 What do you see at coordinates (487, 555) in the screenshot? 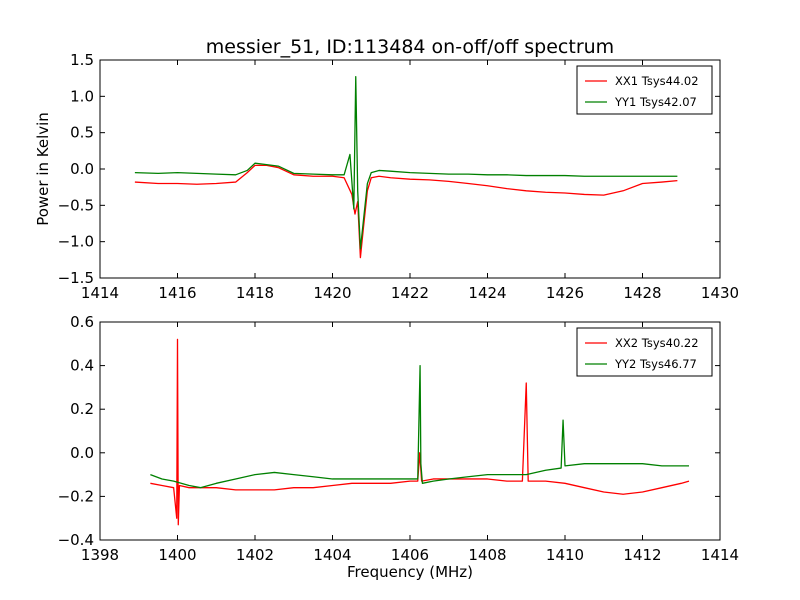
I see `x-tick-label: 1408` at bounding box center [487, 555].